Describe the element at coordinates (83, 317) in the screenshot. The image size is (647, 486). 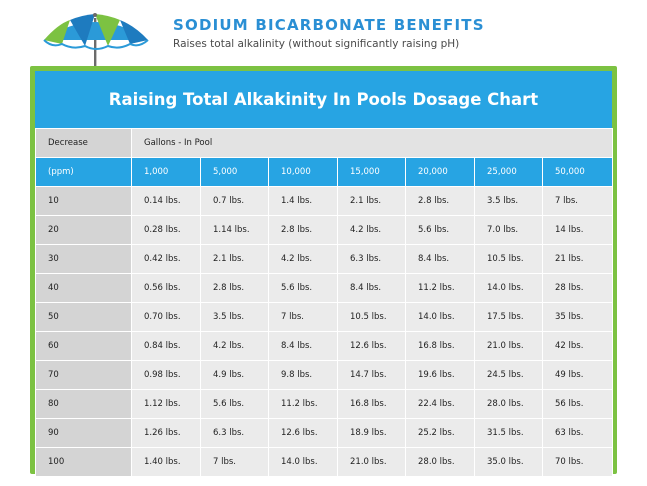
I see `ppm-cell: 50` at that location.